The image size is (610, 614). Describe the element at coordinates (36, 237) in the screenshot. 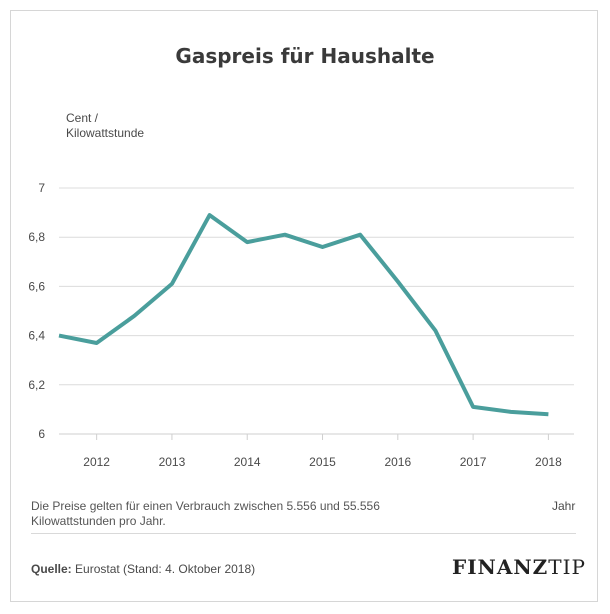

I see `y-tick-label: 6,8` at that location.